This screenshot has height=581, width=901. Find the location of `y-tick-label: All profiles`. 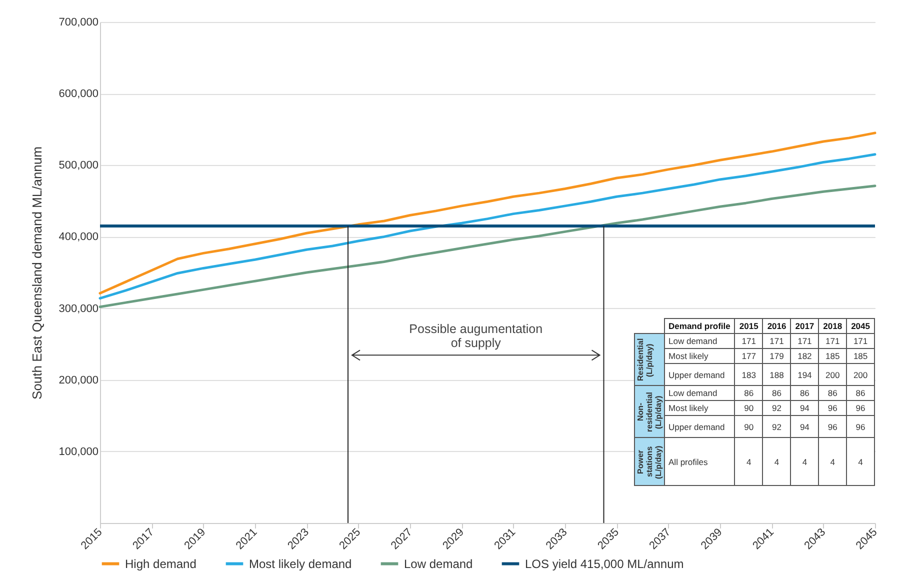

y-tick-label: All profiles is located at coordinates (699, 462).